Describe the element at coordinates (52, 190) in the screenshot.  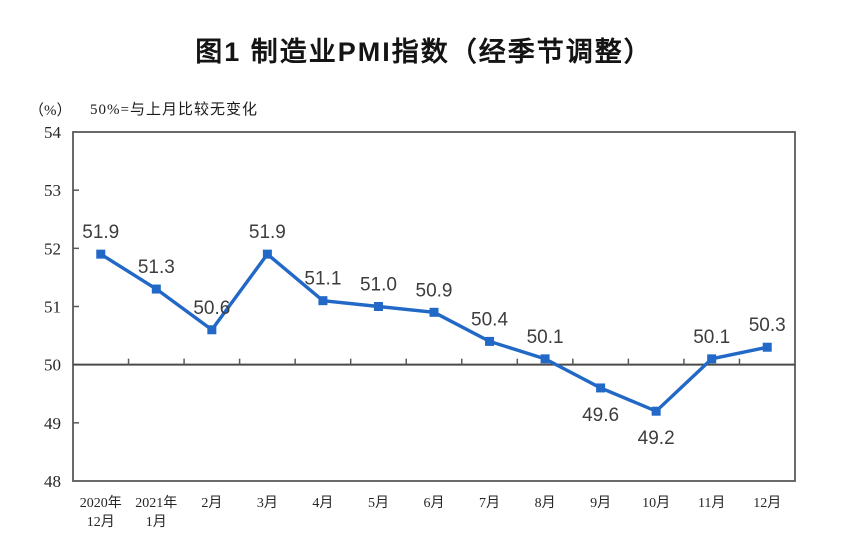
I see `y-axis-label: 53` at that location.